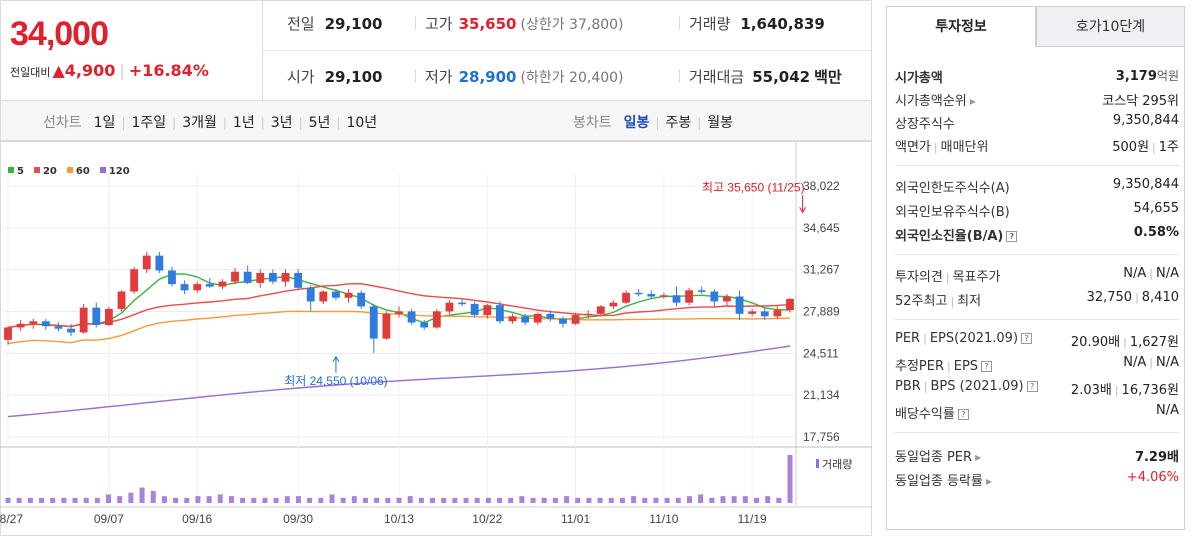 Image resolution: width=1193 pixels, height=536 pixels. I want to click on market-cap-rank-row: 시가총액순위 ▶ 코스닥 295위, so click(1037, 101).